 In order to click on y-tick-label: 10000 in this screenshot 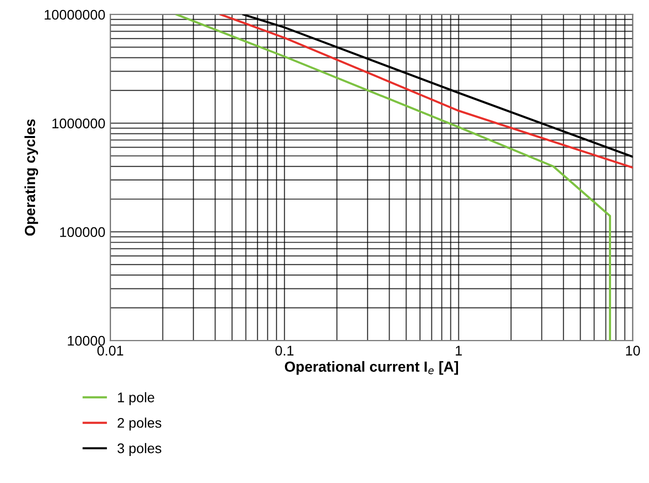, I will do `click(86, 341)`.